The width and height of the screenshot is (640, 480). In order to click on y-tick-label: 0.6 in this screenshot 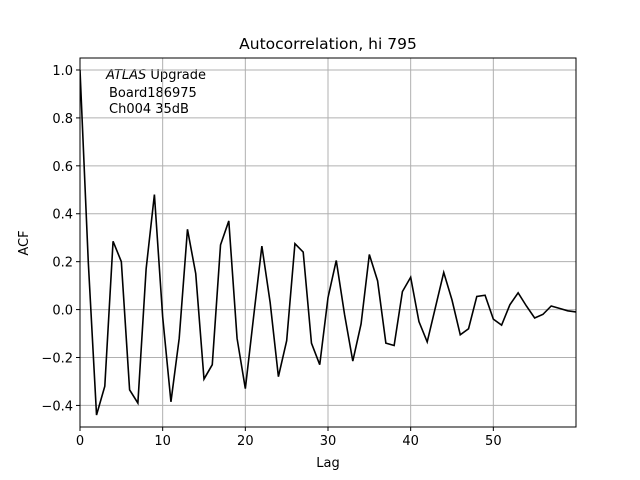, I will do `click(62, 167)`.